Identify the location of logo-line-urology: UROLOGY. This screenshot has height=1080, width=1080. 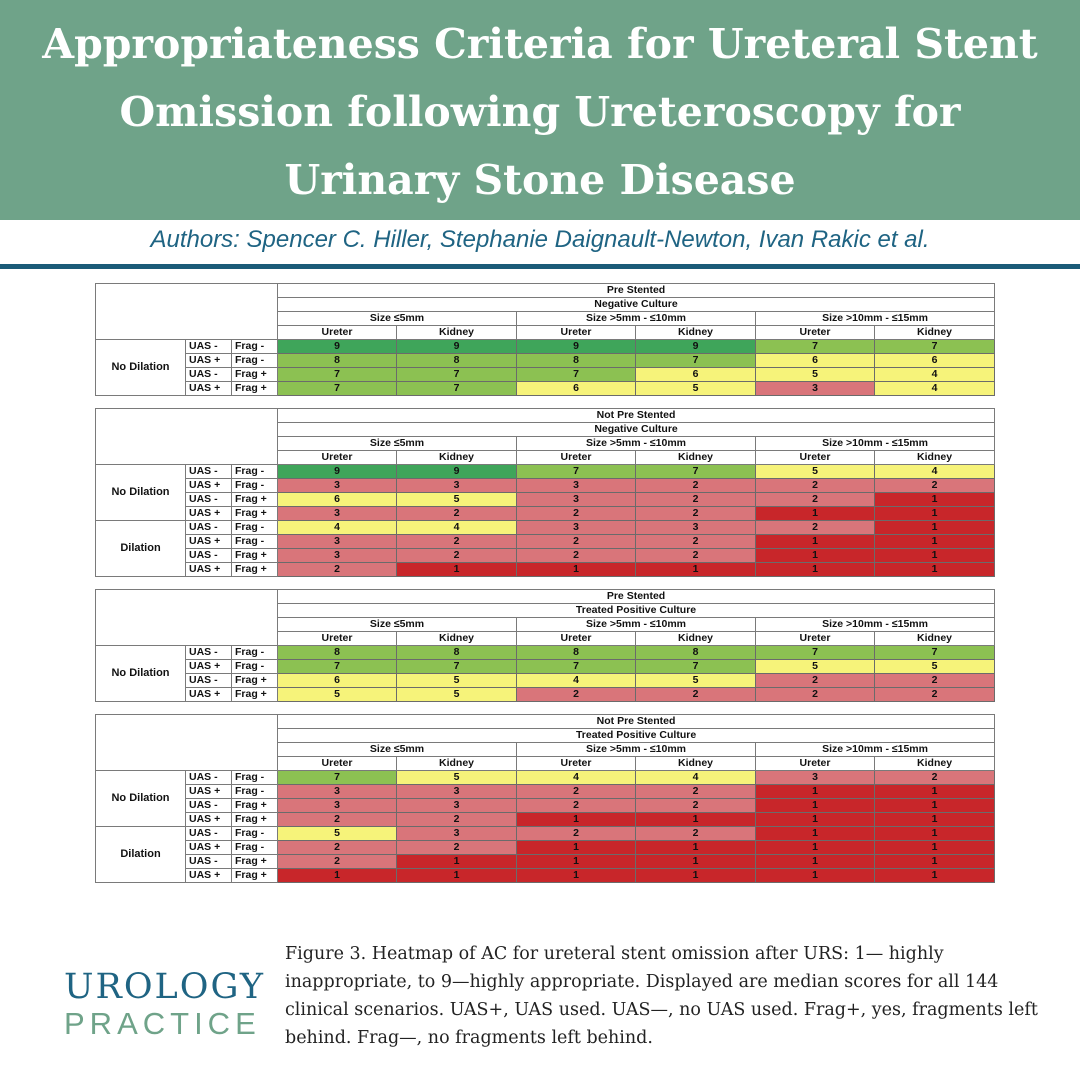
(164, 987).